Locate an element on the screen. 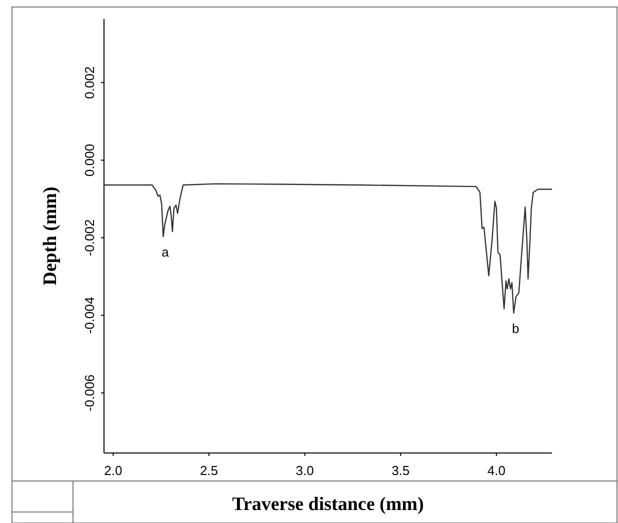 Image resolution: width=618 pixels, height=523 pixels. y-tick-label: -0.002 is located at coordinates (89, 237).